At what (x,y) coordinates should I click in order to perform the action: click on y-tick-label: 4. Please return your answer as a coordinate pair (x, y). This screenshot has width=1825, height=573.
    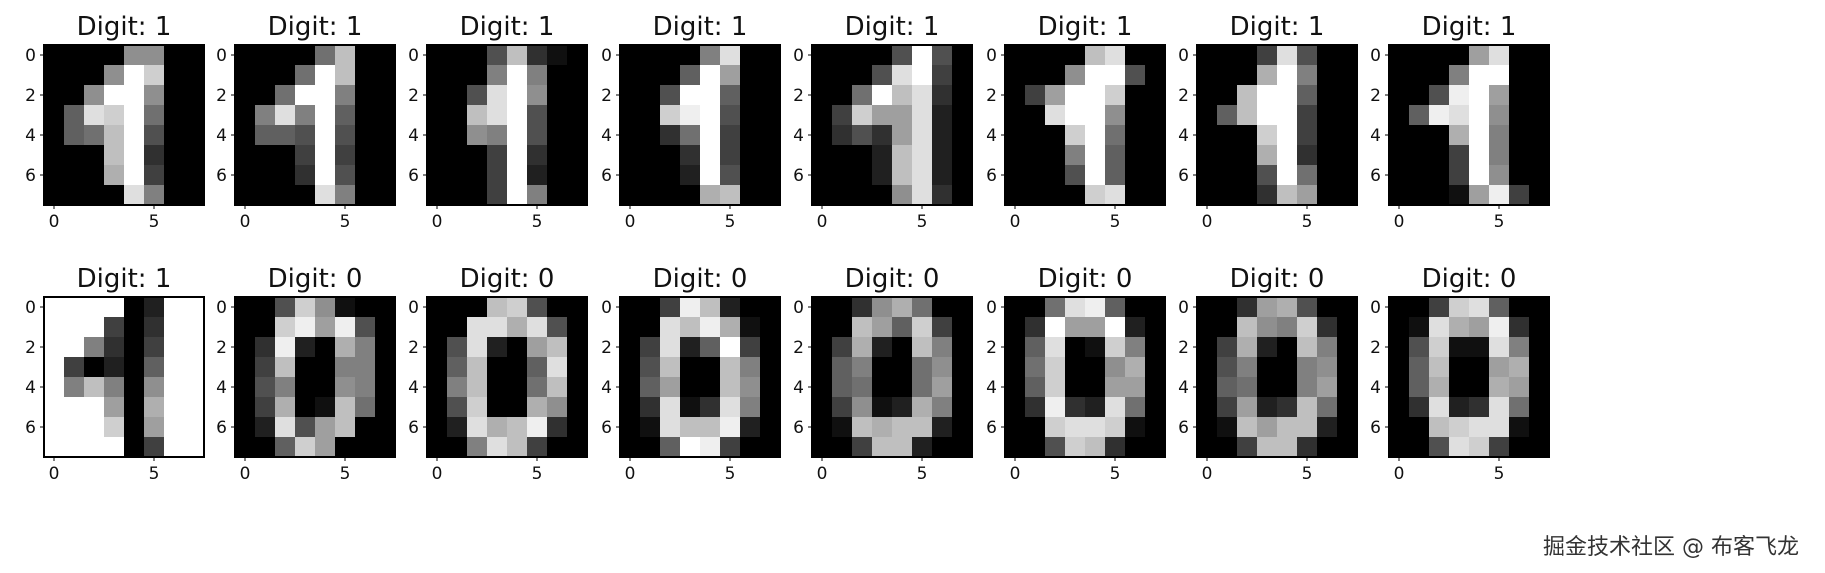
    Looking at the image, I should click on (221, 136).